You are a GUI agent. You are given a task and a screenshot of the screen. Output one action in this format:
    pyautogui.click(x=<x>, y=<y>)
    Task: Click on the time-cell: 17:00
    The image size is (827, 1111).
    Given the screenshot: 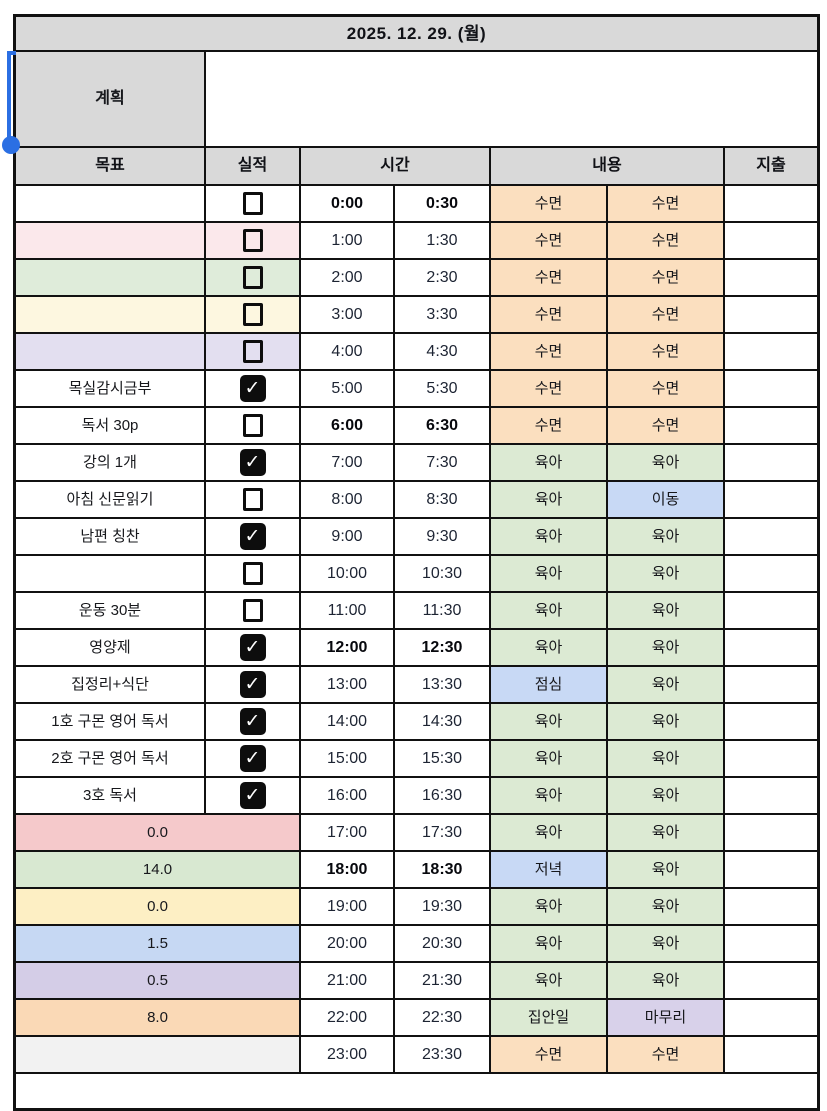 What is the action you would take?
    pyautogui.click(x=347, y=832)
    